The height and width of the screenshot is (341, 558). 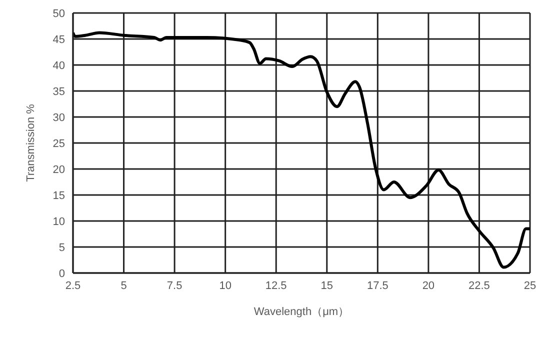 What do you see at coordinates (58, 14) in the screenshot?
I see `y-tick-label: 50` at bounding box center [58, 14].